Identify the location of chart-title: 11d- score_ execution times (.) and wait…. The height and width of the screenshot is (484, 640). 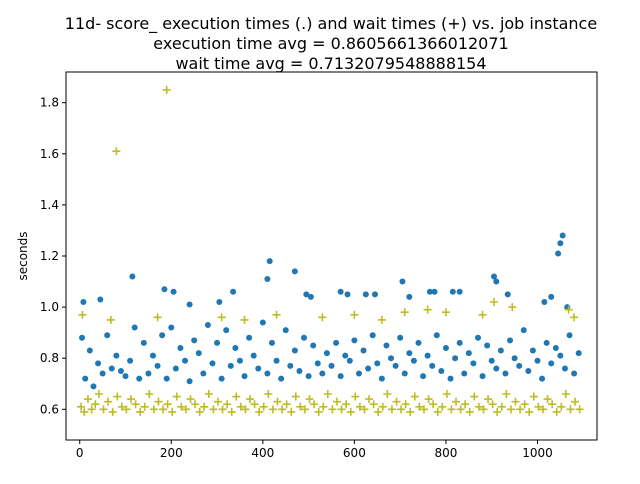
(331, 43).